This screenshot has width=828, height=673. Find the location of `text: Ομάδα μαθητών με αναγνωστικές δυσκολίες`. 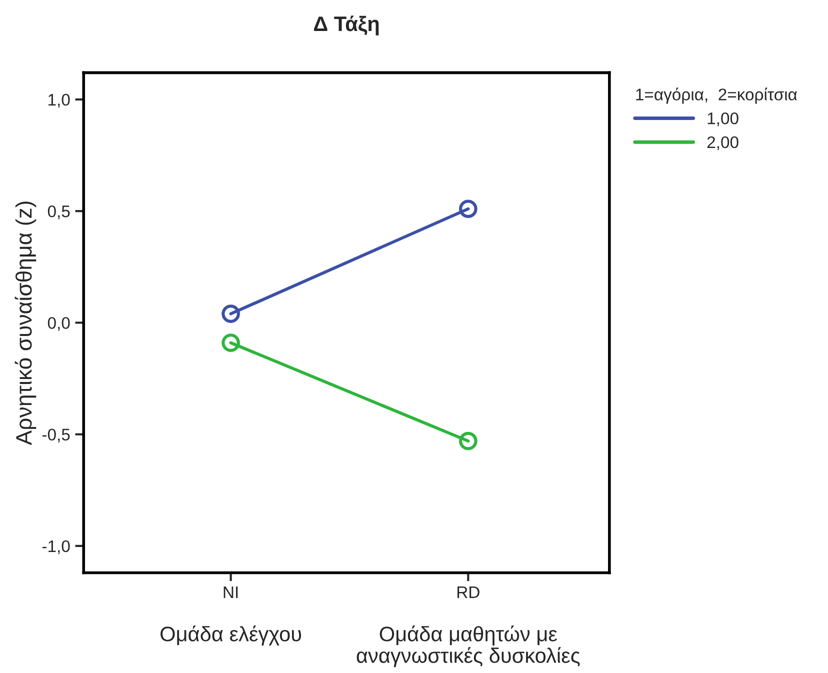

text: Ομάδα μαθητών με αναγνωστικές δυσκολίες is located at coordinates (468, 646).